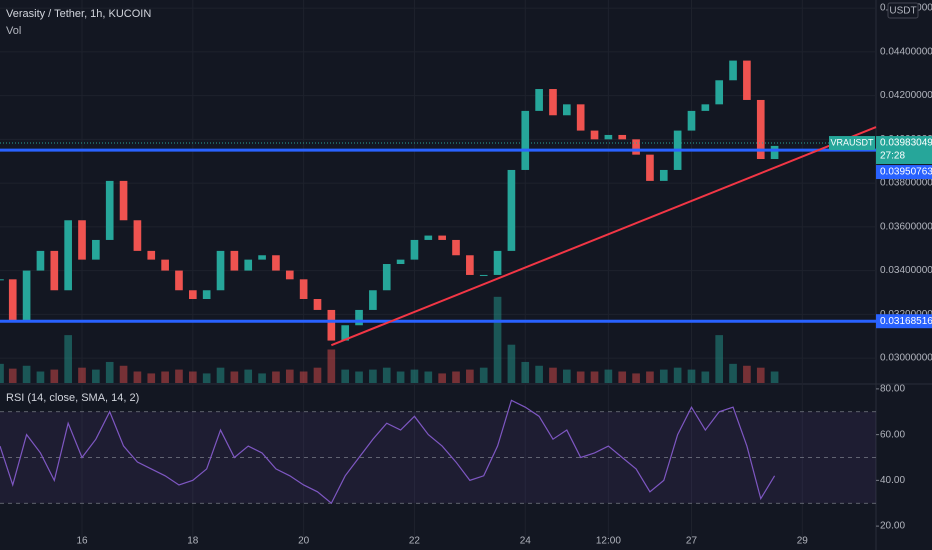 This screenshot has height=550, width=932. I want to click on y-tick-label: 0.03800000, so click(906, 183).